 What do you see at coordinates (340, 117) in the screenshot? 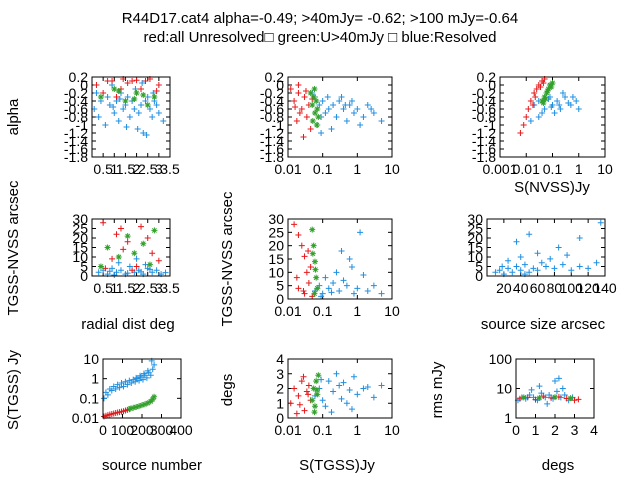
I see `plot-frame` at bounding box center [340, 117].